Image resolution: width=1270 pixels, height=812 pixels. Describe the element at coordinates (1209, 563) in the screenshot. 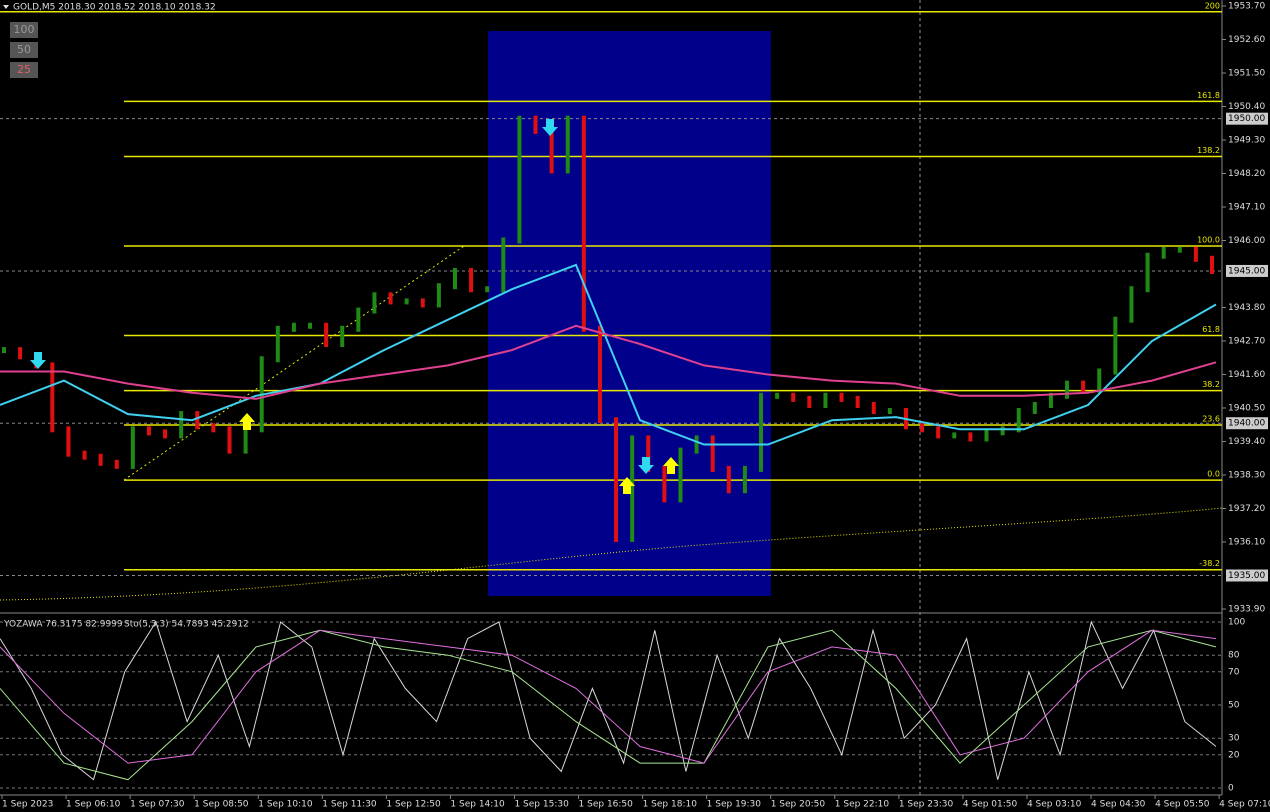

I see `fib-label: -38.2` at that location.